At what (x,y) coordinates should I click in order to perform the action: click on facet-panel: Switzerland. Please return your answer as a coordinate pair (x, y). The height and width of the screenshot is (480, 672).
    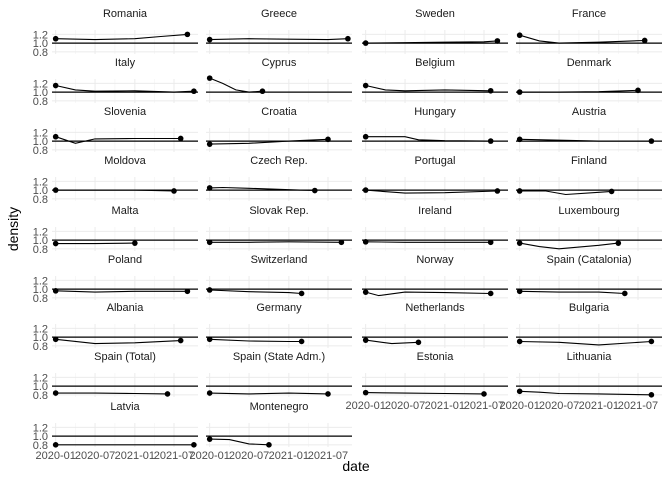
    Looking at the image, I should click on (279, 277).